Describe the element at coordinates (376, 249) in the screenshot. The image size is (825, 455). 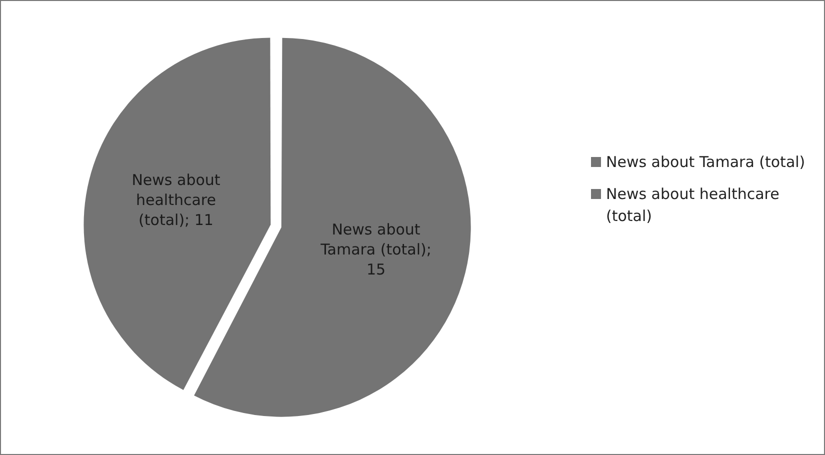
I see `data-label: News about Tamara (total); 15` at that location.